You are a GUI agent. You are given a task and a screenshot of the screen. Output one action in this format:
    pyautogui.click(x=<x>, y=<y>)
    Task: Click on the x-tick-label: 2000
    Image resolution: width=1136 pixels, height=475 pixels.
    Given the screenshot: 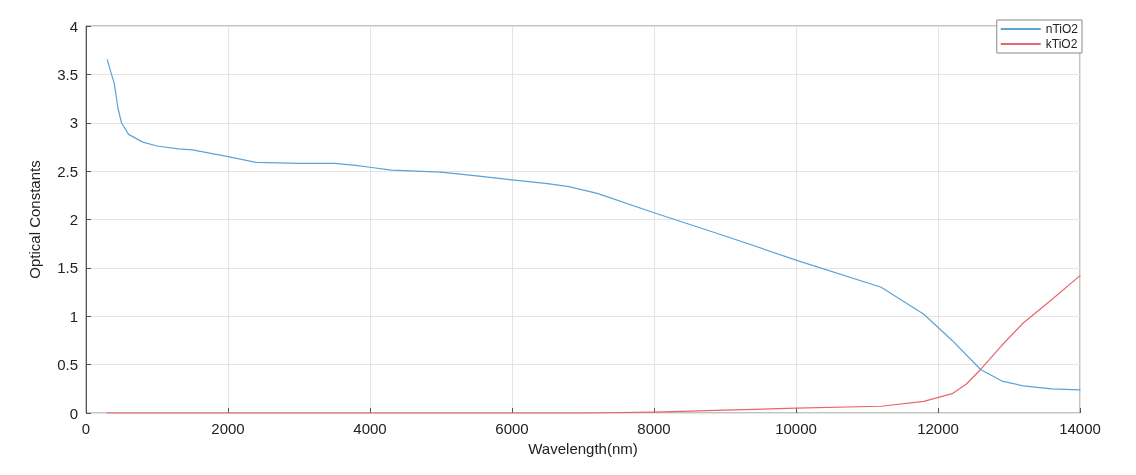 What is the action you would take?
    pyautogui.click(x=228, y=428)
    